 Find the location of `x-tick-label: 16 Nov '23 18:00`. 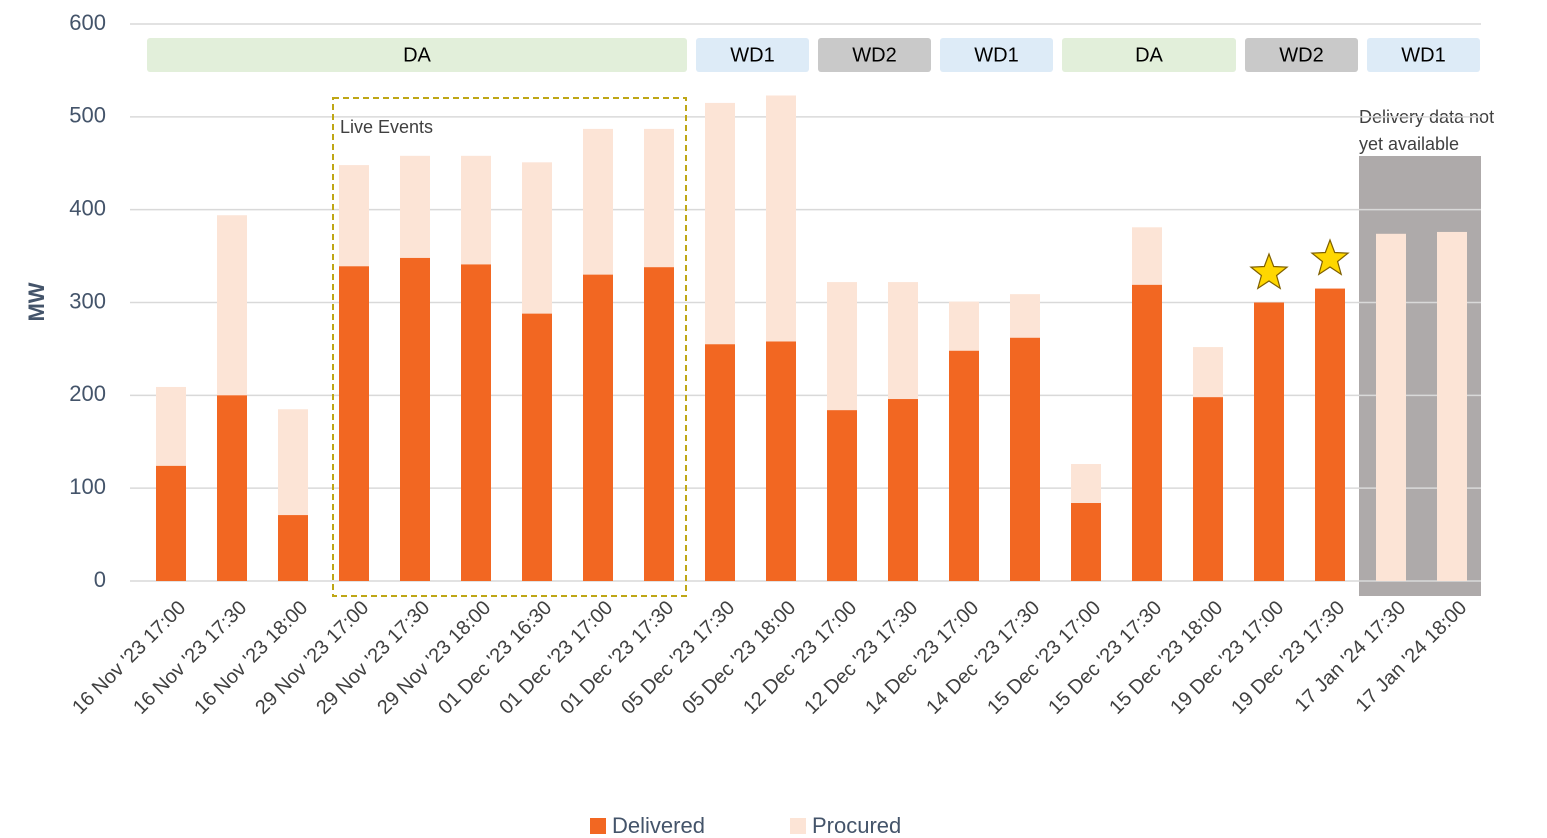

x-tick-label: 16 Nov '23 18:00 is located at coordinates (251, 658).